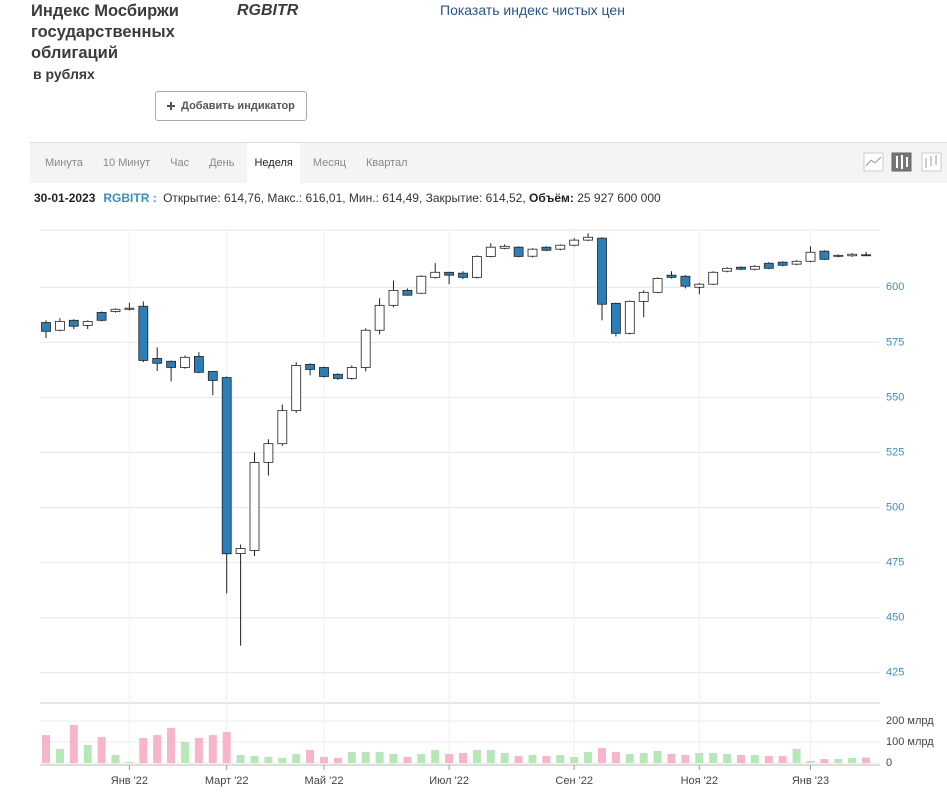 Image resolution: width=947 pixels, height=794 pixels. Describe the element at coordinates (227, 781) in the screenshot. I see `x-tick-label: Март '22` at that location.